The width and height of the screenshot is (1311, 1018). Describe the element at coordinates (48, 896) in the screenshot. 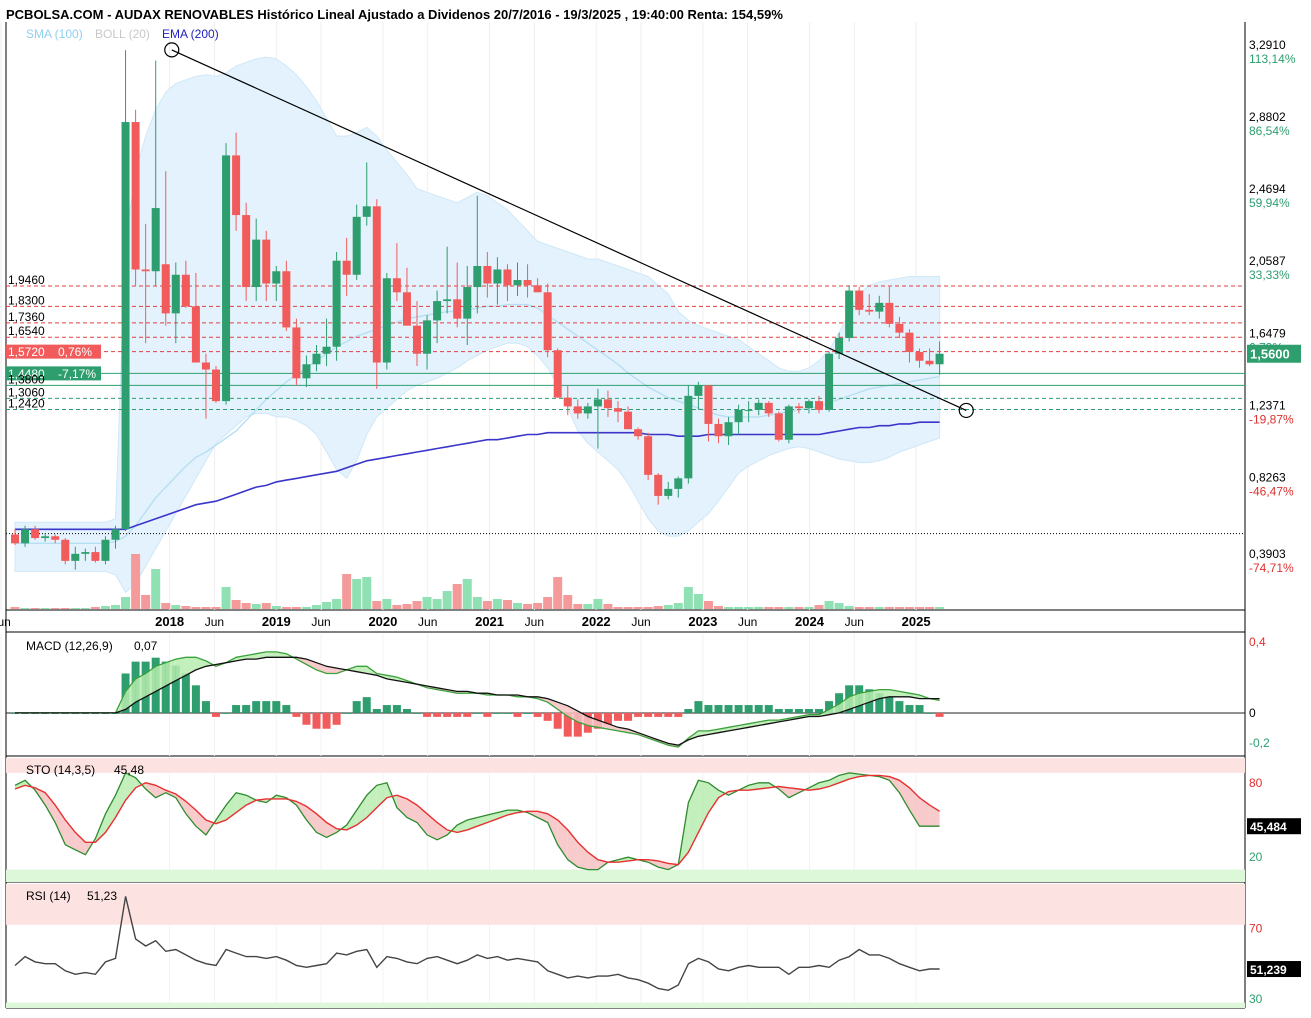

I see `rsi-name: RSI (14)` at that location.